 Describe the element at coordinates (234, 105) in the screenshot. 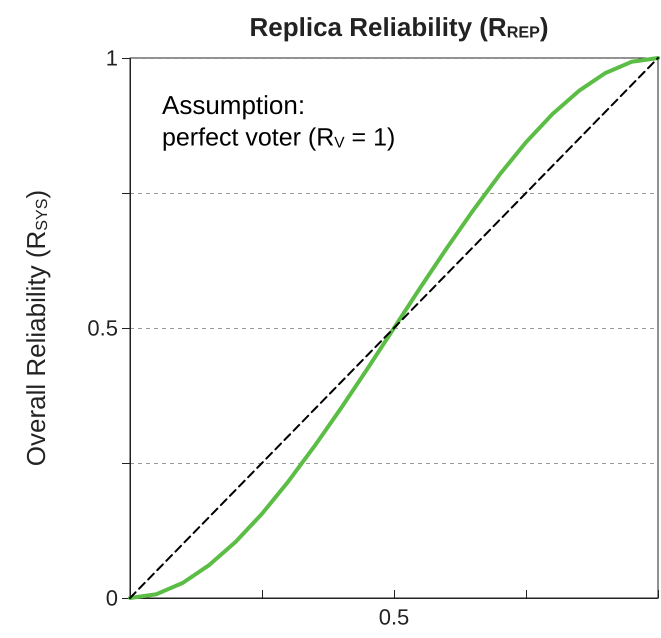

I see `annotation: Assumption:` at that location.